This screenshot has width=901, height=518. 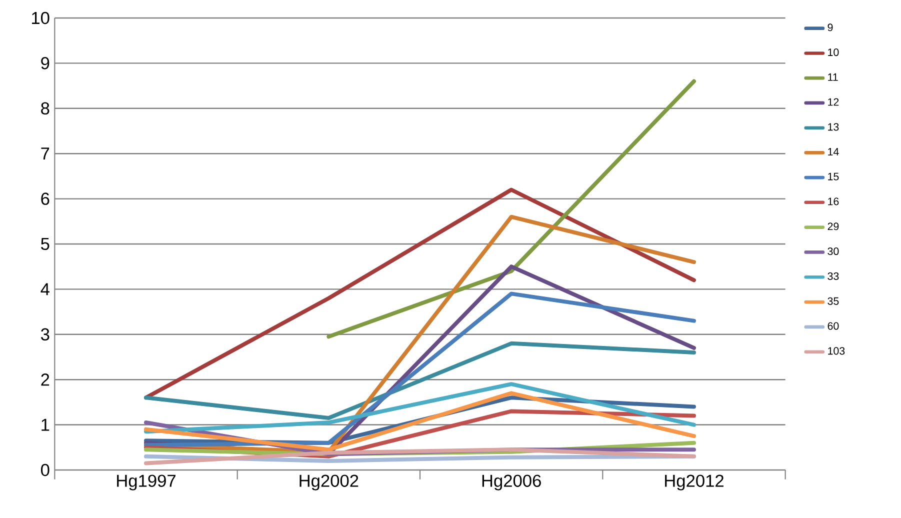 What do you see at coordinates (45, 63) in the screenshot?
I see `y-tick-label: 9` at bounding box center [45, 63].